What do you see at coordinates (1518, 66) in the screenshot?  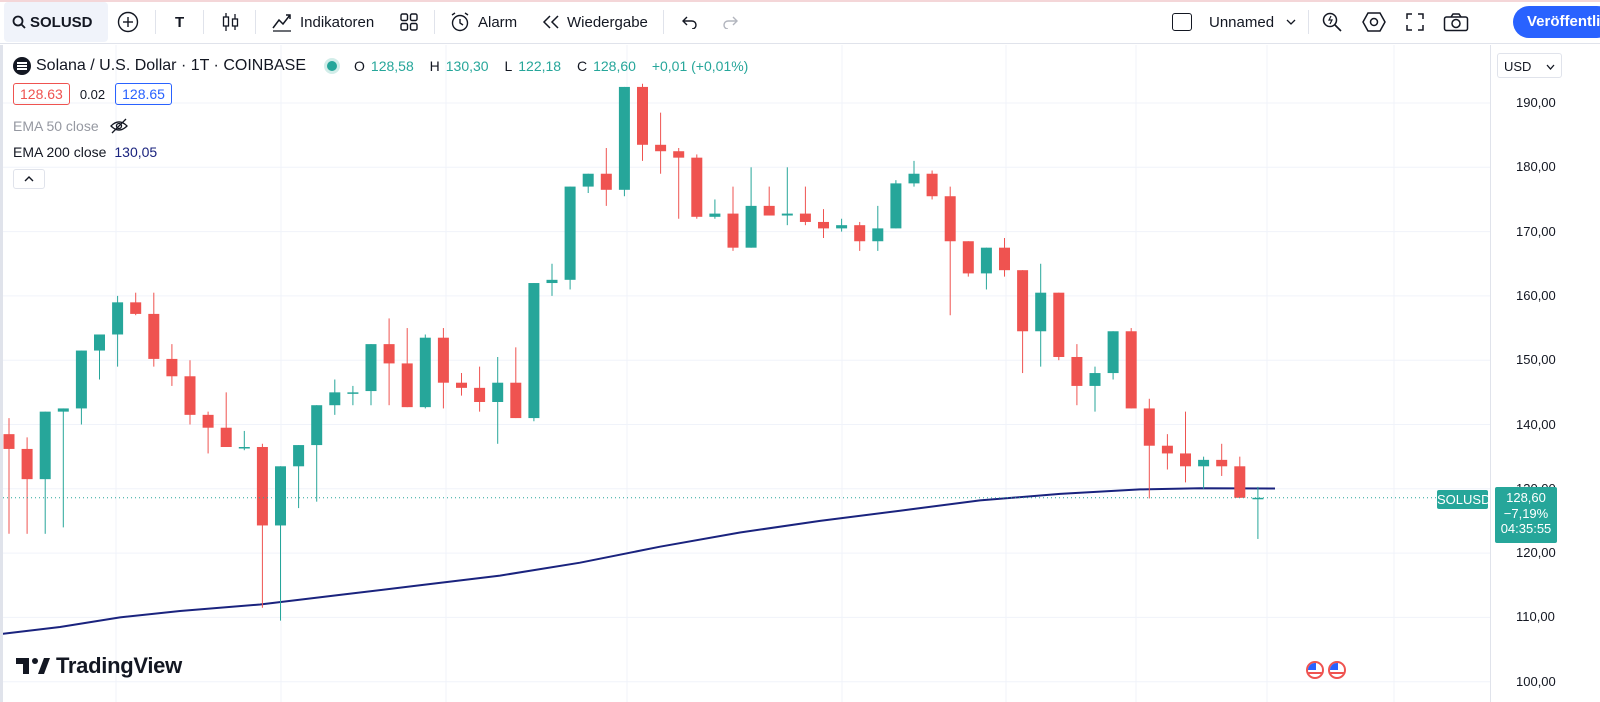 I see `currency-label: USD` at bounding box center [1518, 66].